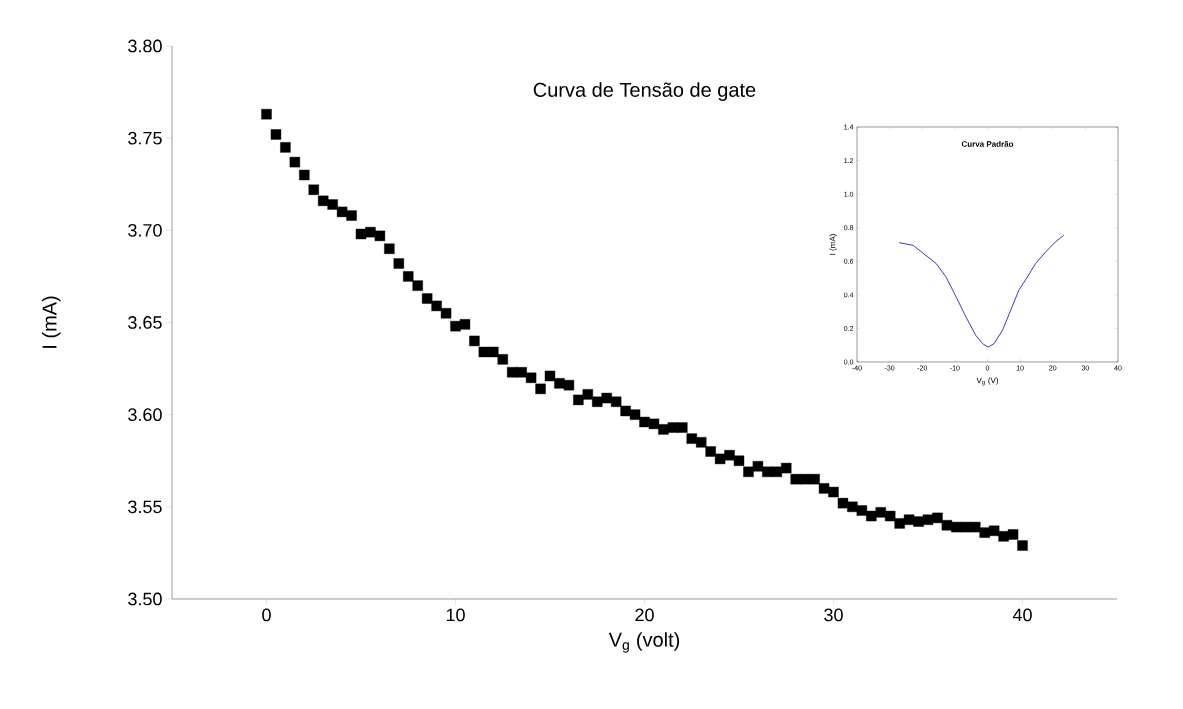 This screenshot has height=709, width=1183. Describe the element at coordinates (833, 615) in the screenshot. I see `x-tick-label: 30` at that location.